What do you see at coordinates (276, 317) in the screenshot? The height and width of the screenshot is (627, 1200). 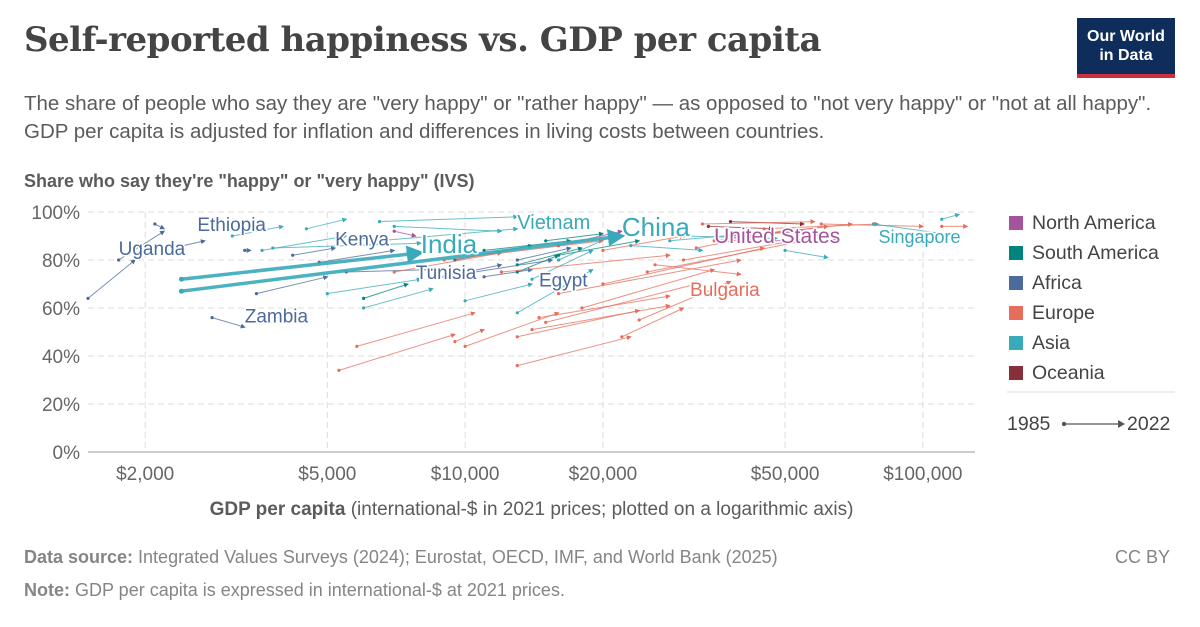 I see `country-label: Zambia` at bounding box center [276, 317].